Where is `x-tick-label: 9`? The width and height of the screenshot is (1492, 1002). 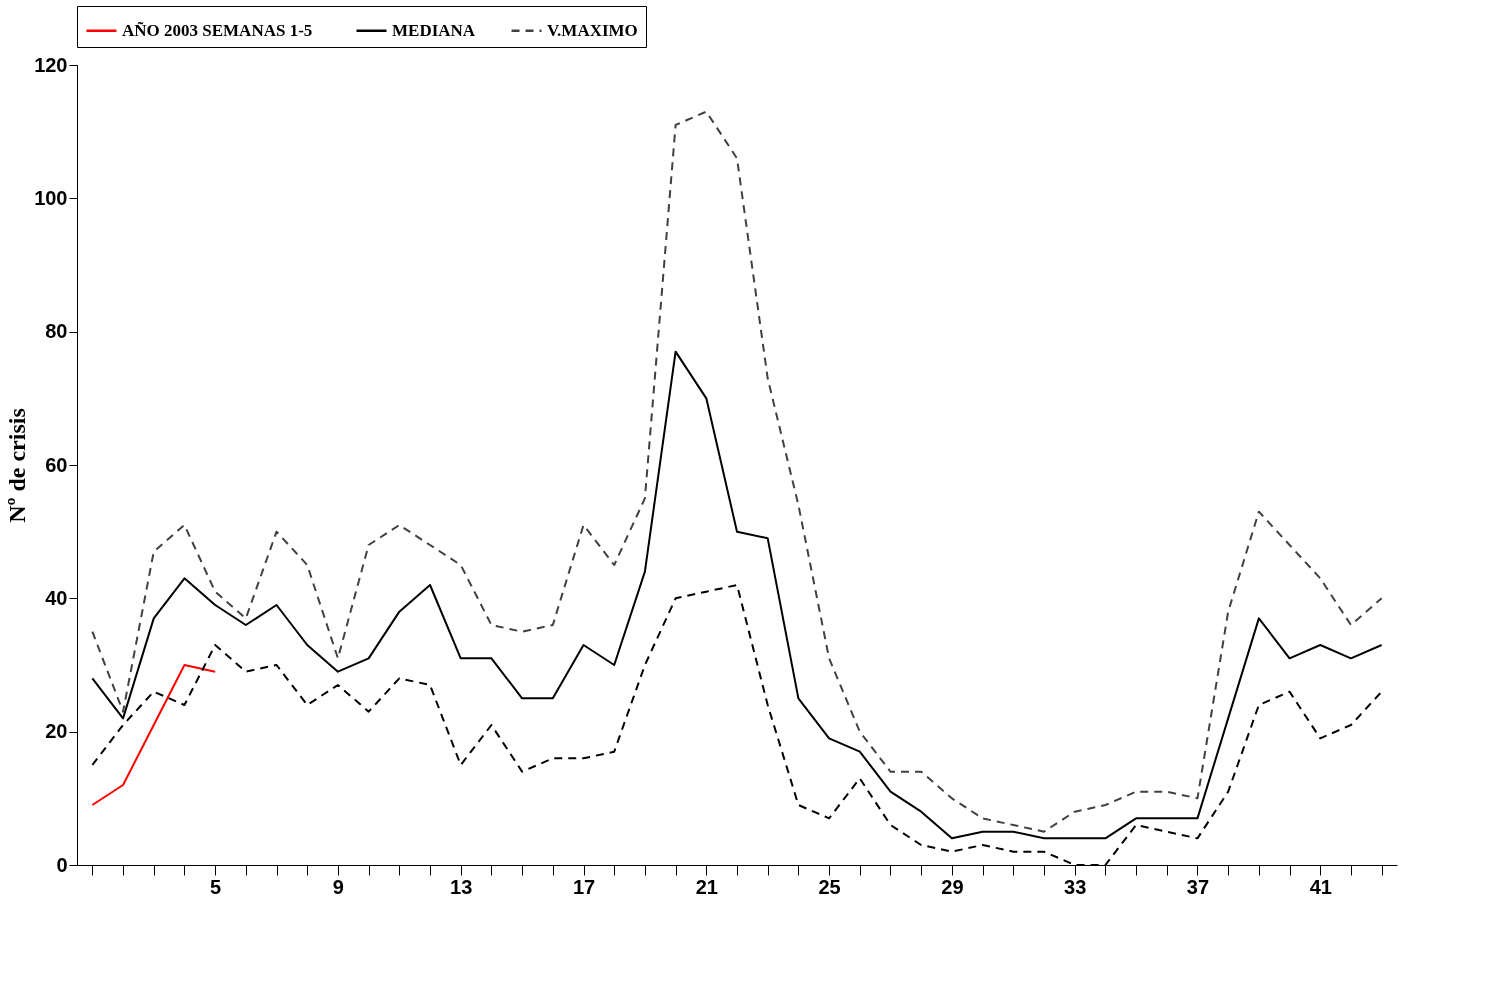 x-tick-label: 9 is located at coordinates (338, 886).